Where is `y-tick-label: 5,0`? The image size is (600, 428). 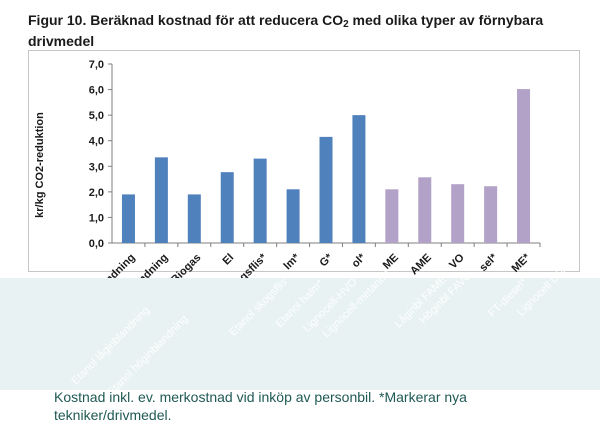 y-tick-label: 5,0 is located at coordinates (96, 116).